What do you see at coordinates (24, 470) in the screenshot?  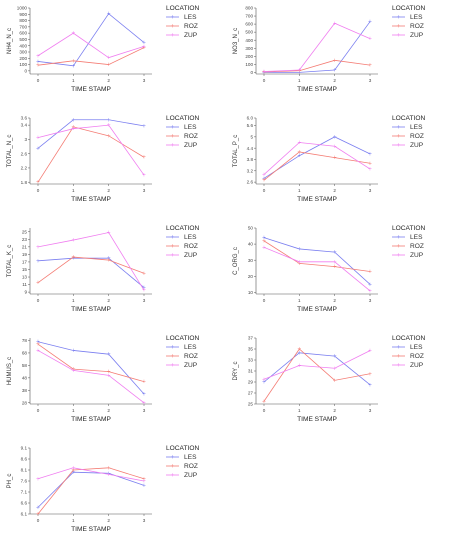 I see `y-tick-label: 8.1` at bounding box center [24, 470].